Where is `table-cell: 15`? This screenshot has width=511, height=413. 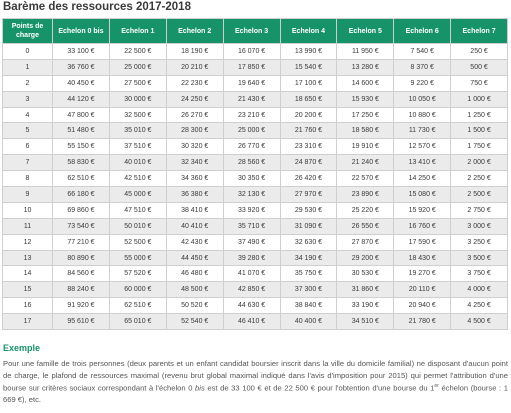 table-cell: 15 is located at coordinates (27, 290).